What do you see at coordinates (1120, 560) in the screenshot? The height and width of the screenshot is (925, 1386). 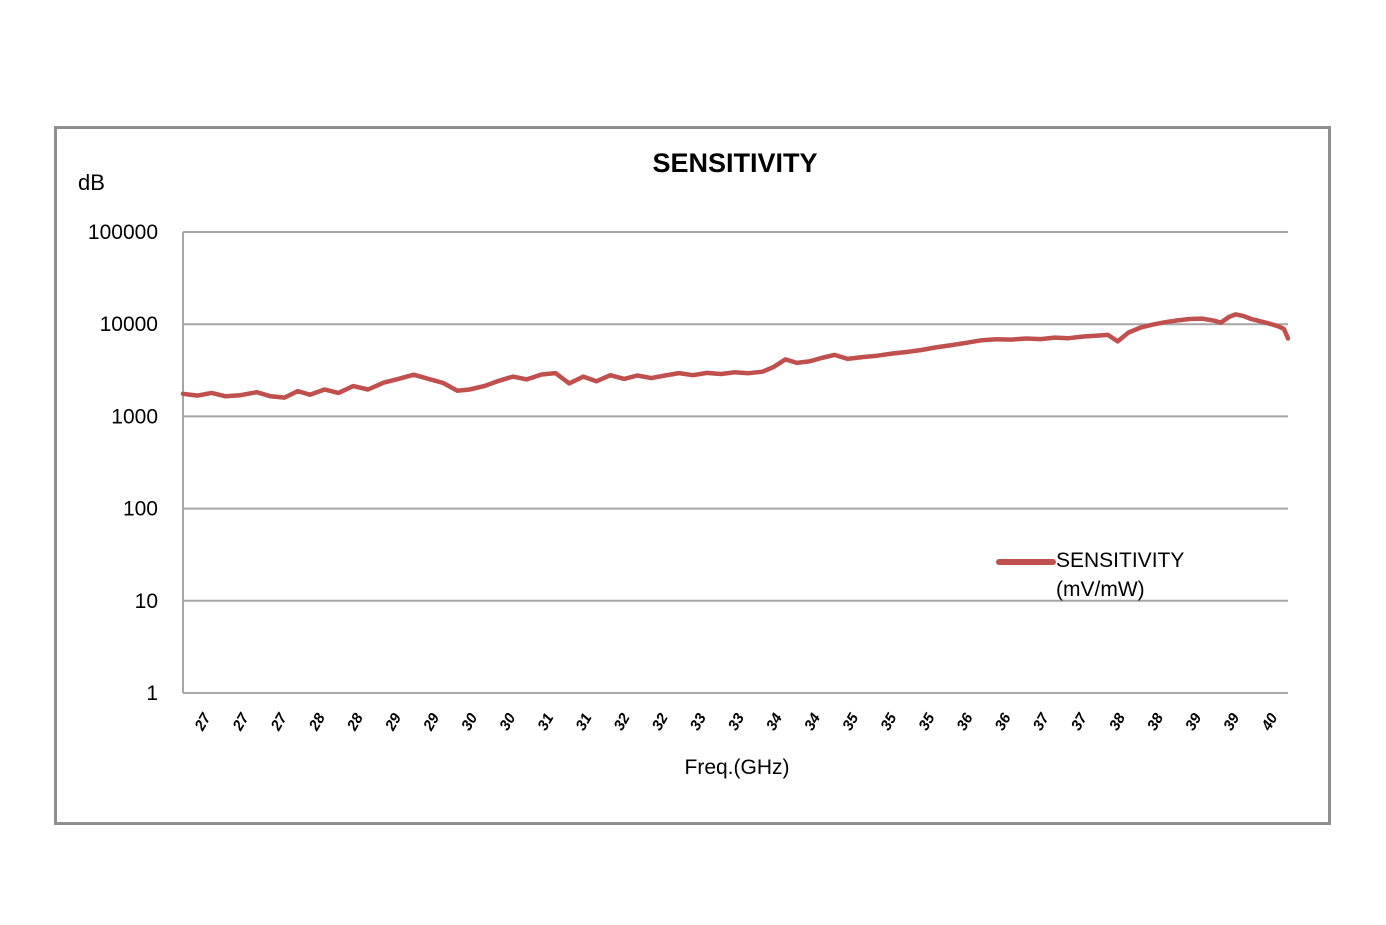 I see `legend-label-line1: SENSITIVITY` at bounding box center [1120, 560].